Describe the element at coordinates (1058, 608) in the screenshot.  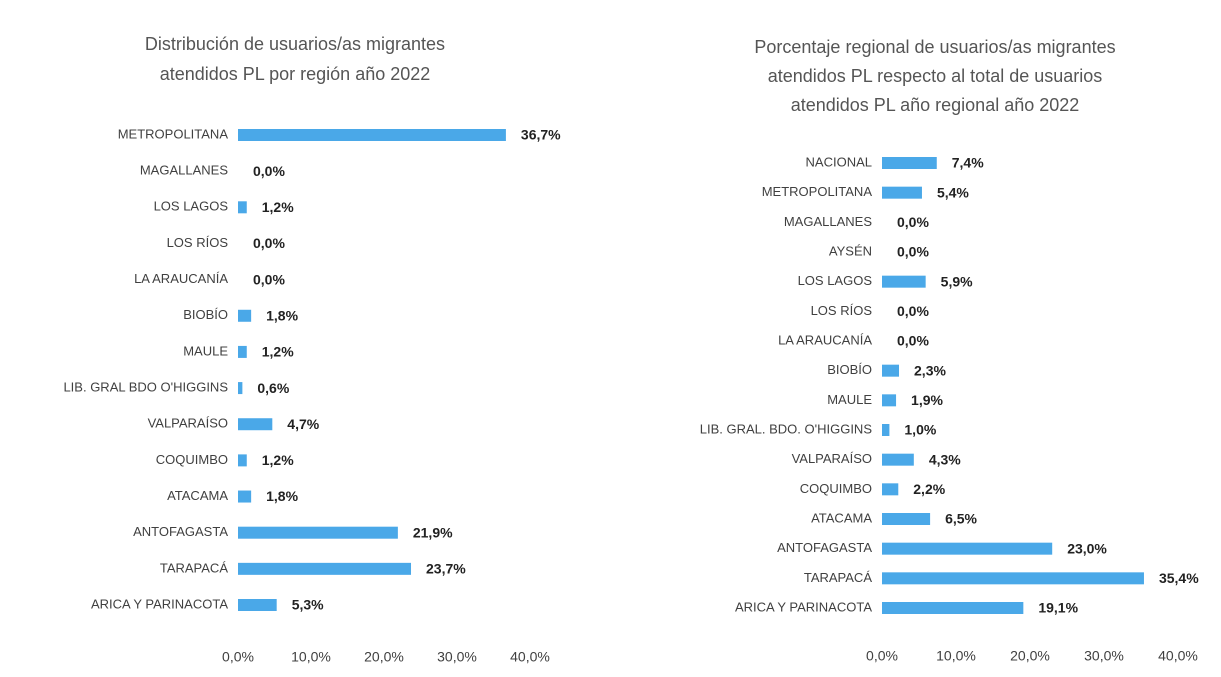
I see `data-label: 19,1%` at that location.